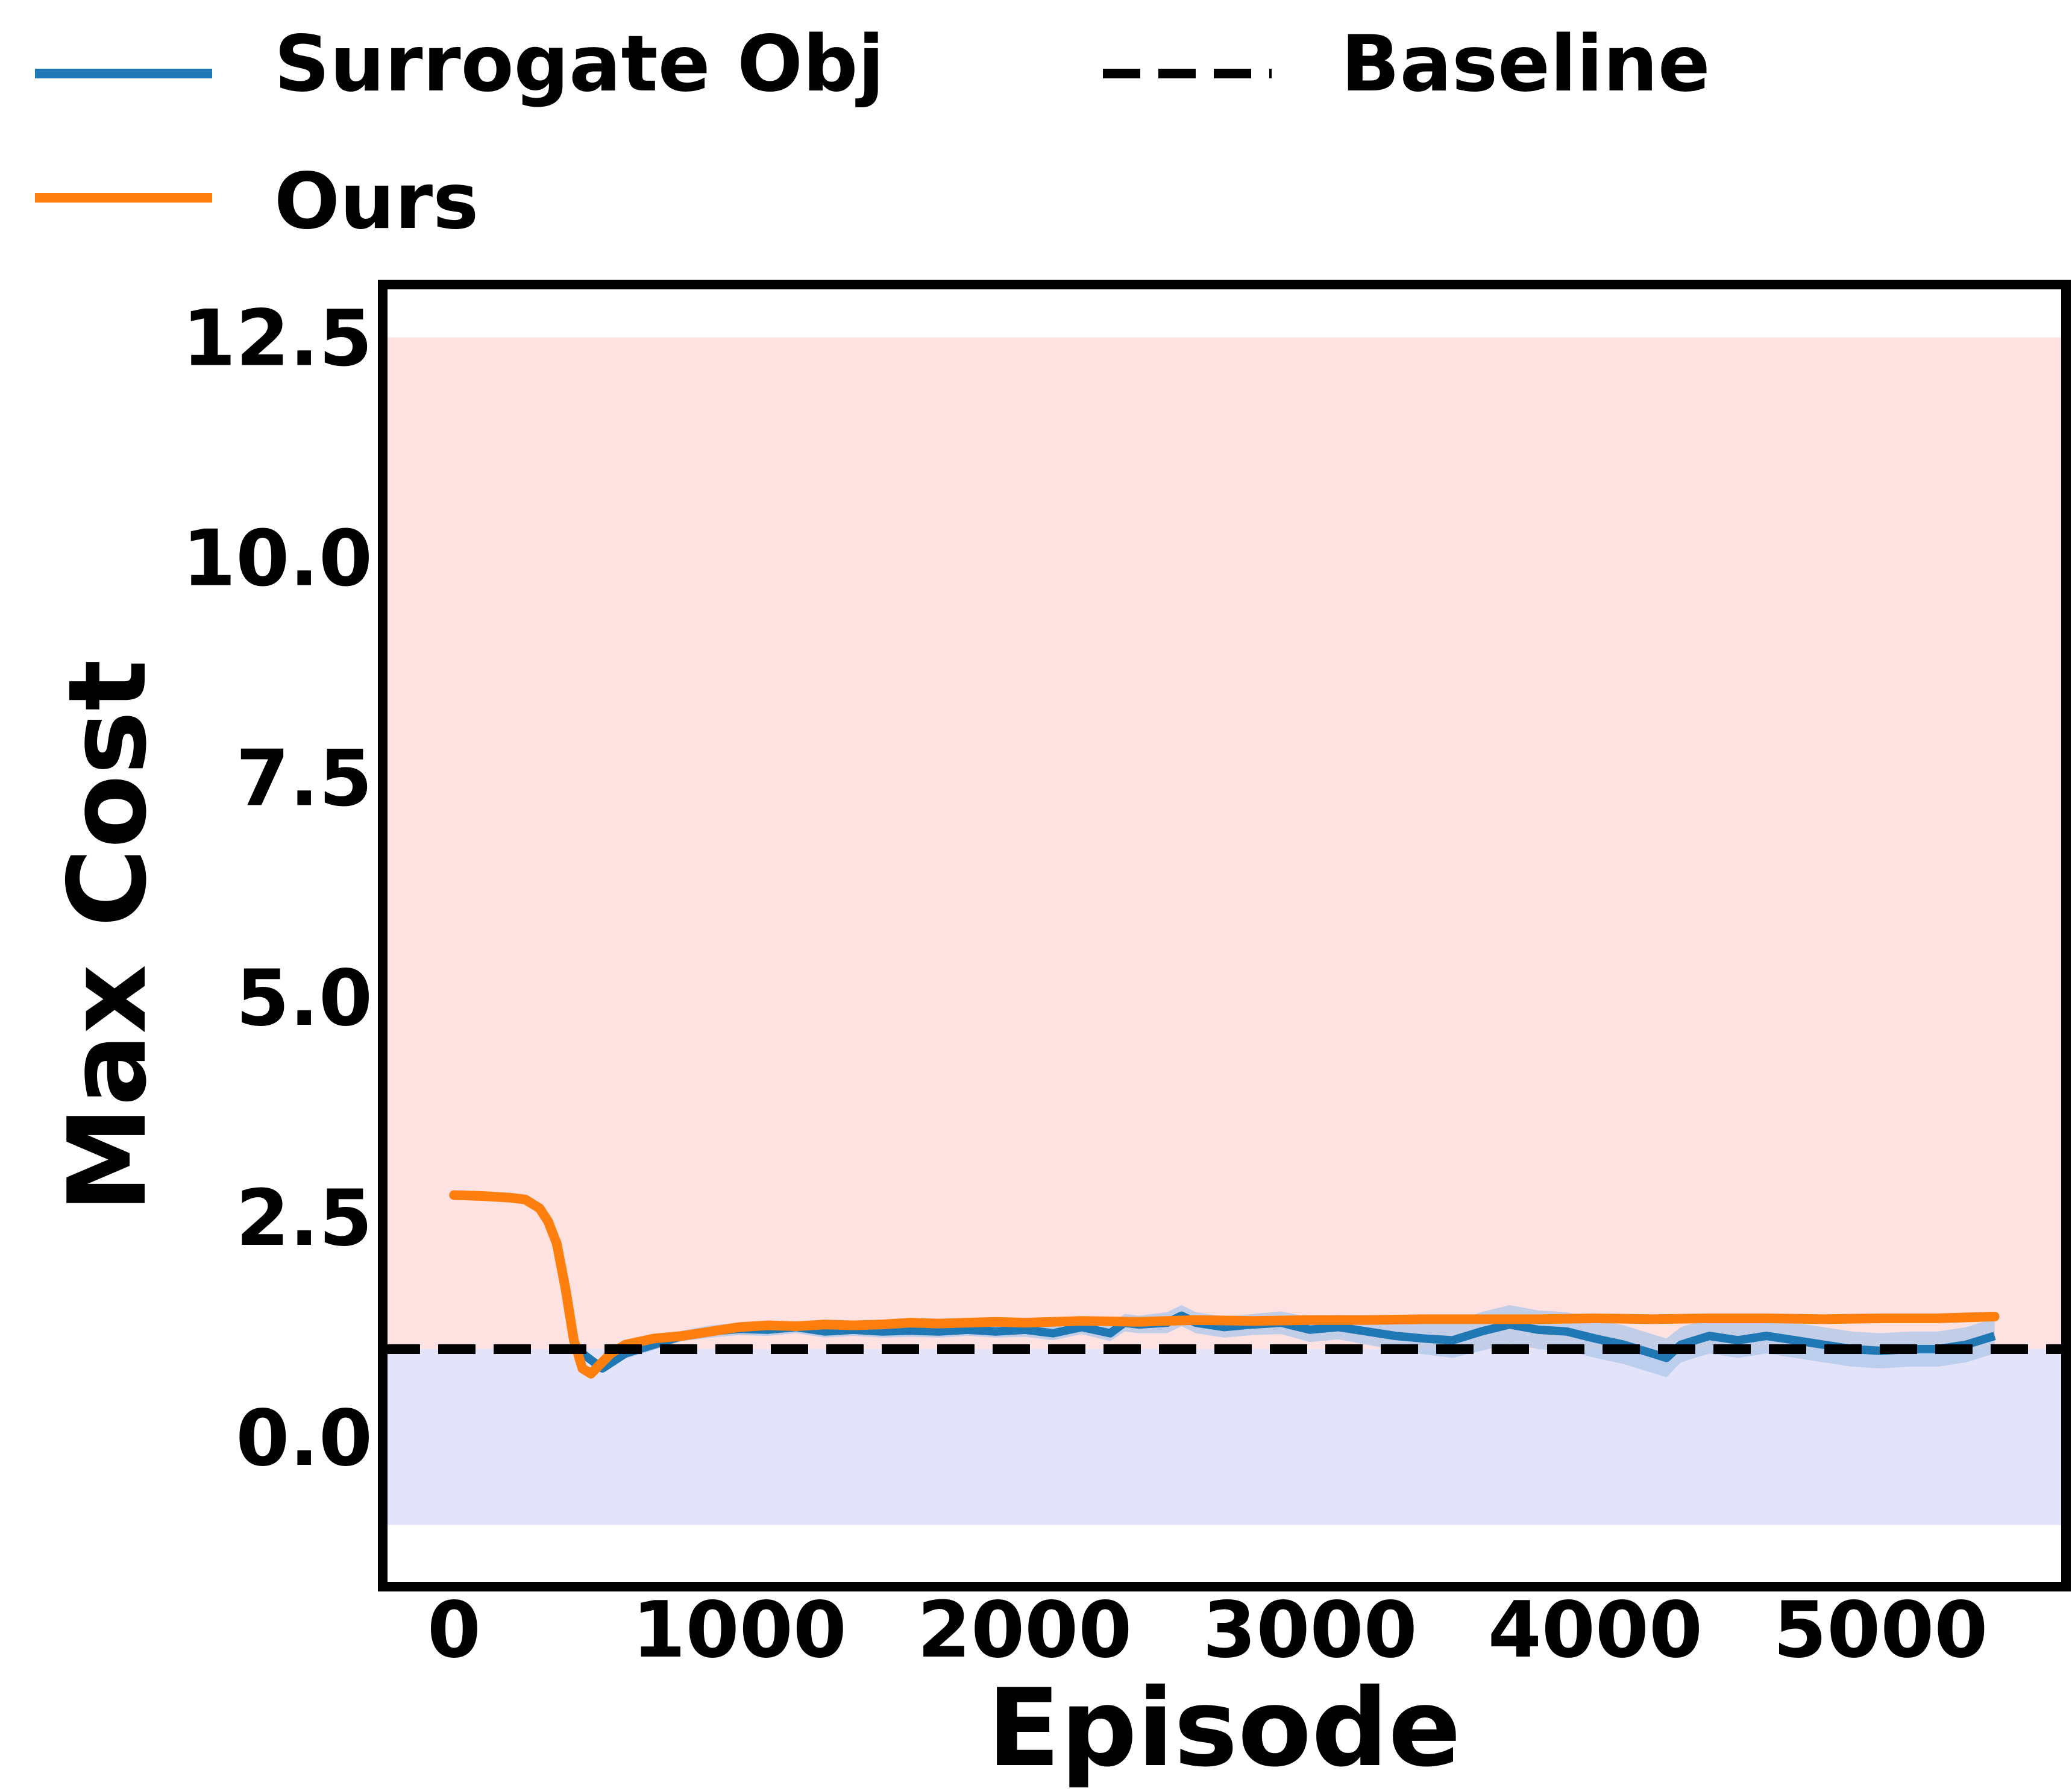 The height and width of the screenshot is (1791, 2072). I want to click on legend-label-ours: Ours, so click(377, 202).